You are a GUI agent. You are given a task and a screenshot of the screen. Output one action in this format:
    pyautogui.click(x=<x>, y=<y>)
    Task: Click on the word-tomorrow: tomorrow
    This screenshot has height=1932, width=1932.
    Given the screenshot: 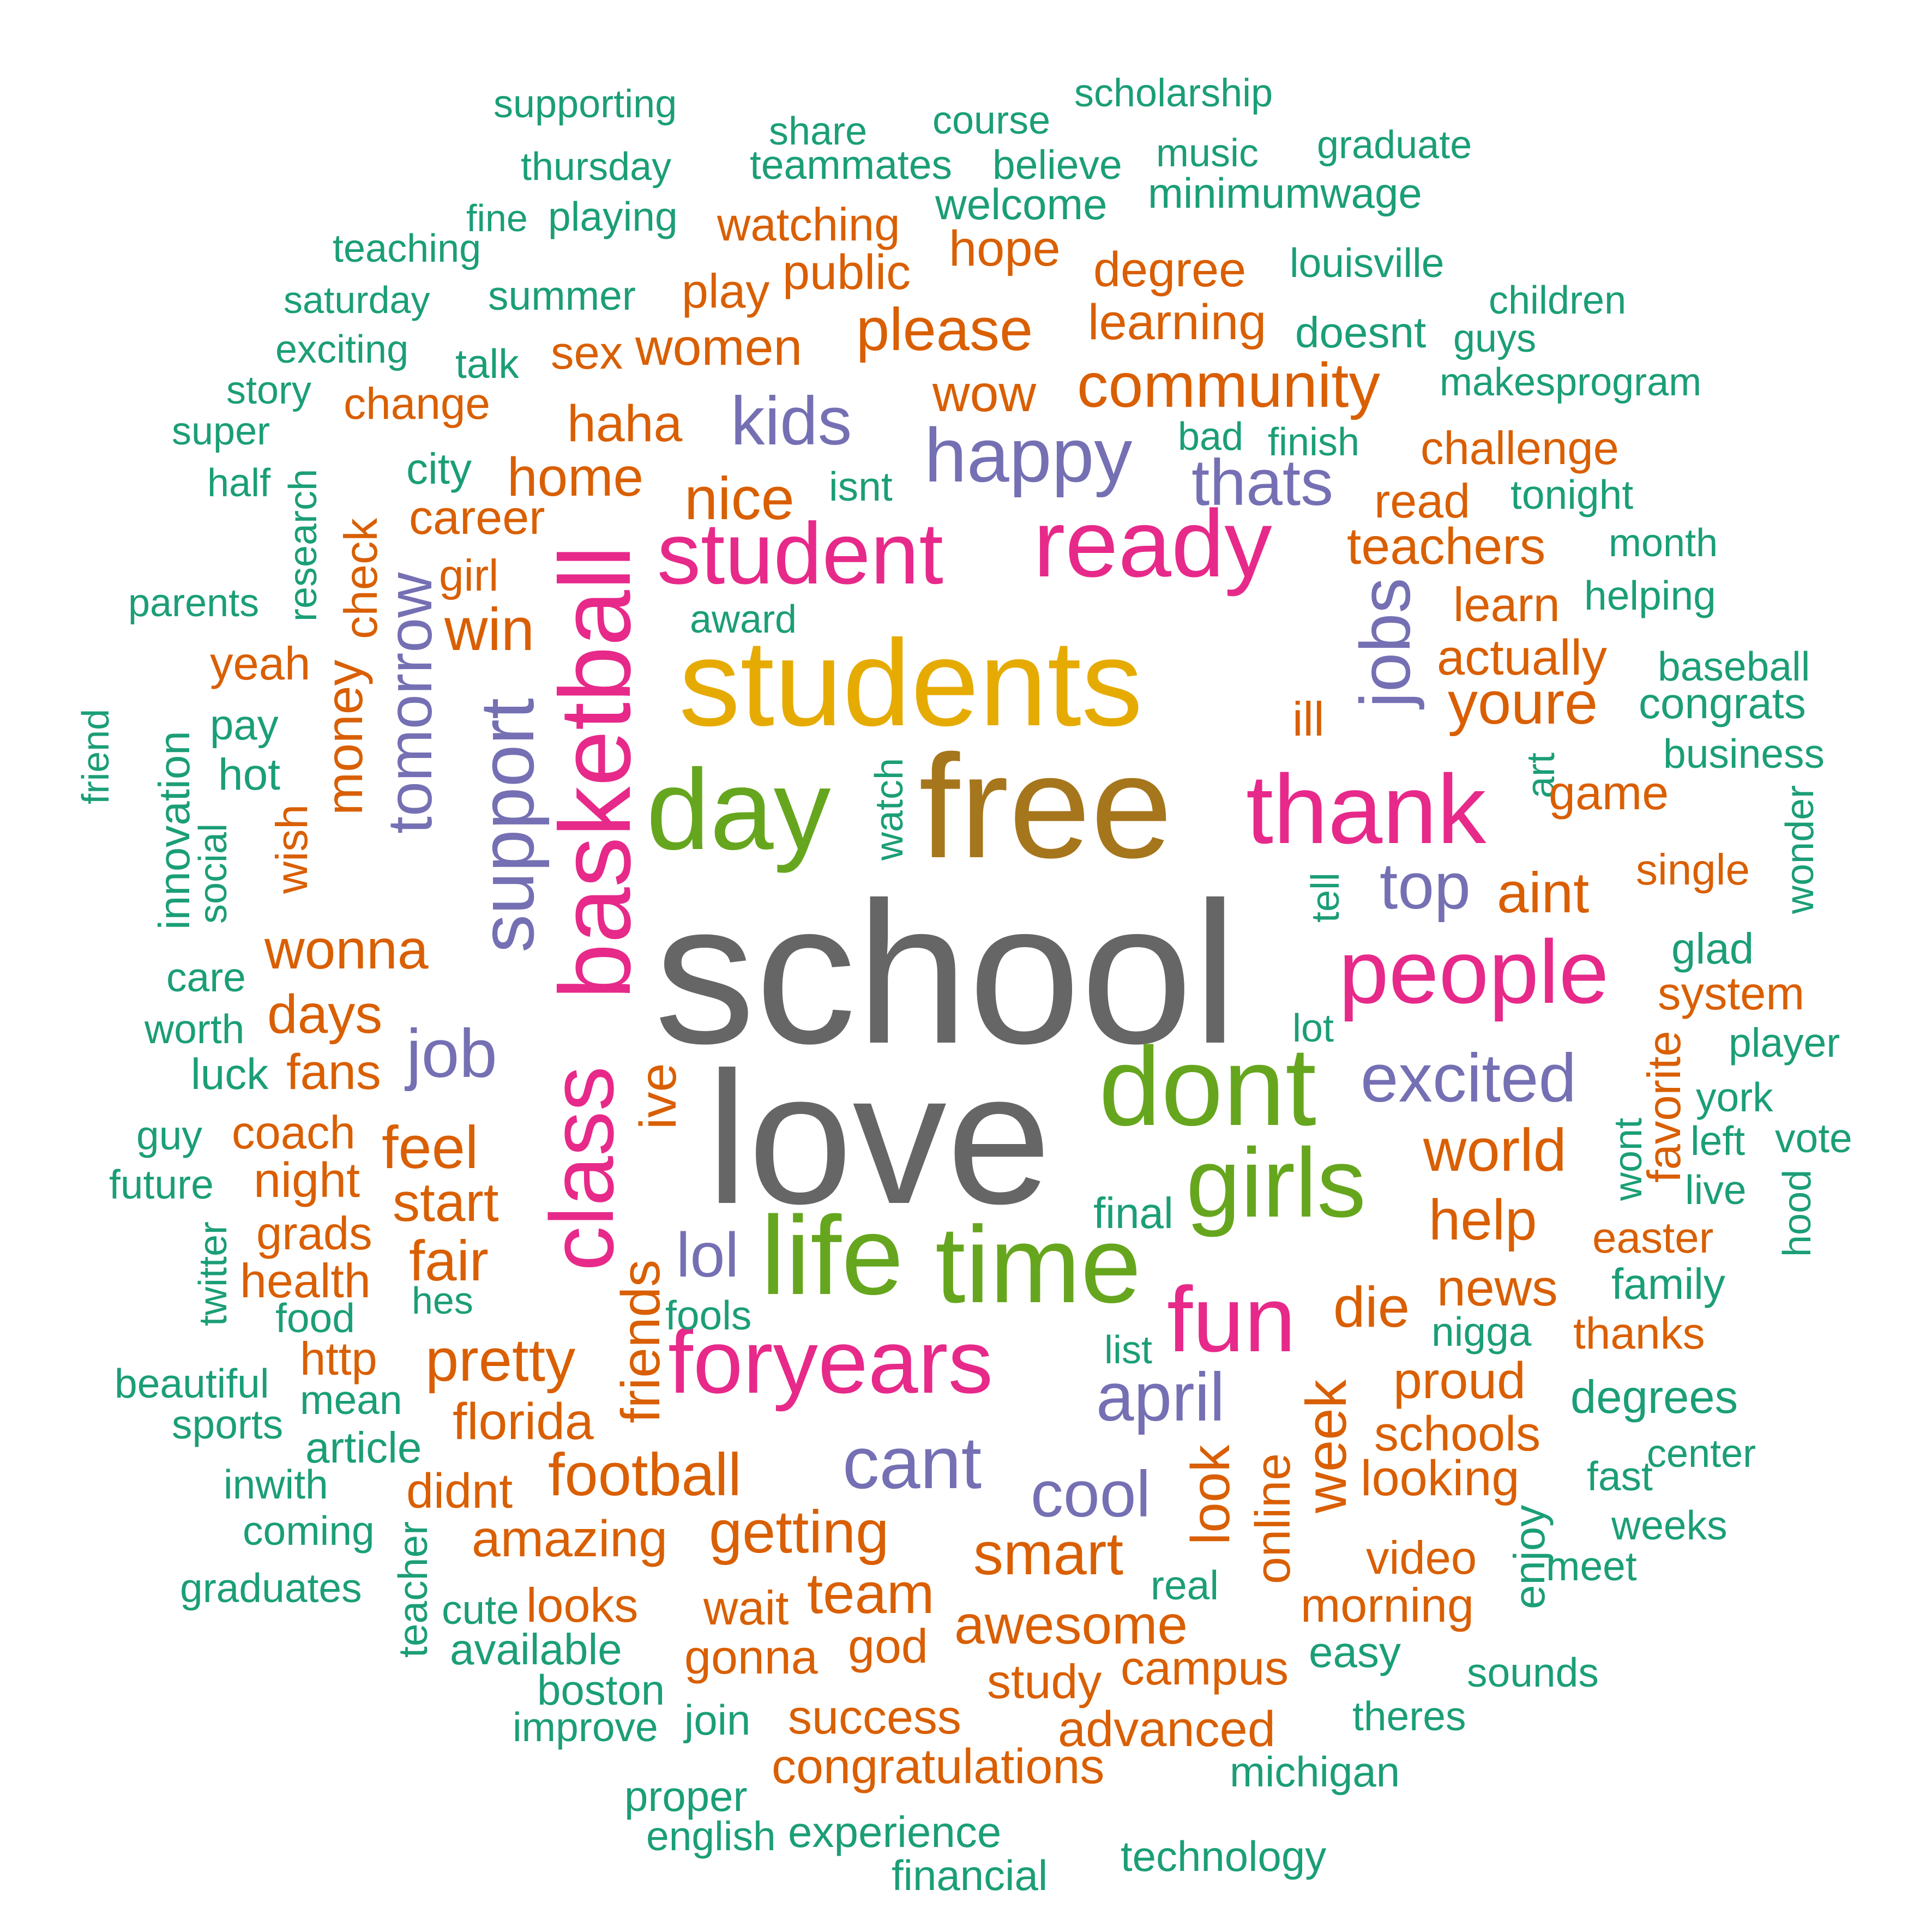 What is the action you would take?
    pyautogui.click(x=410, y=703)
    